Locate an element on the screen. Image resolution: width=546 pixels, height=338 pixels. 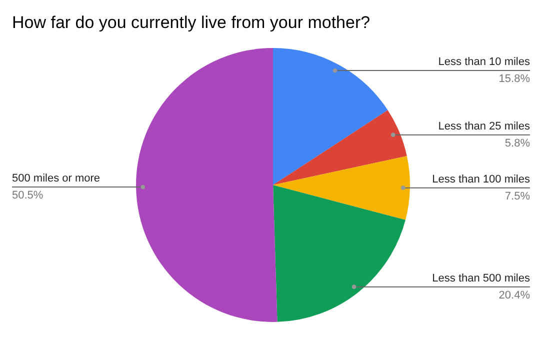
data-label: 20.4% is located at coordinates (514, 295).